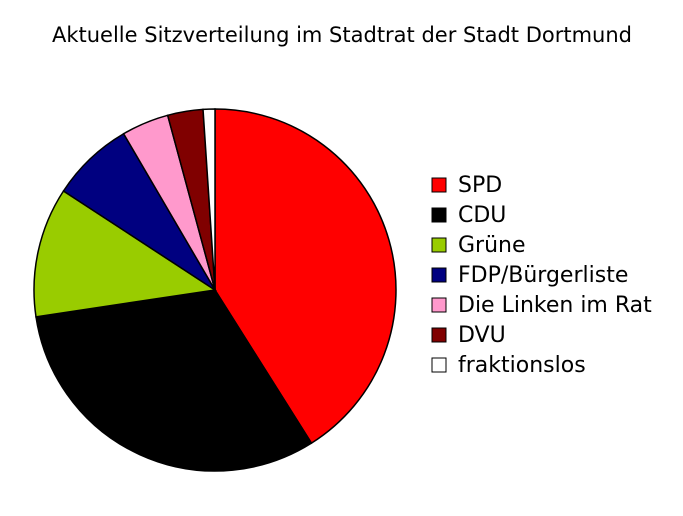 This screenshot has height=516, width=683. What do you see at coordinates (543, 275) in the screenshot?
I see `legend-label: FDP/Bürgerliste` at bounding box center [543, 275].